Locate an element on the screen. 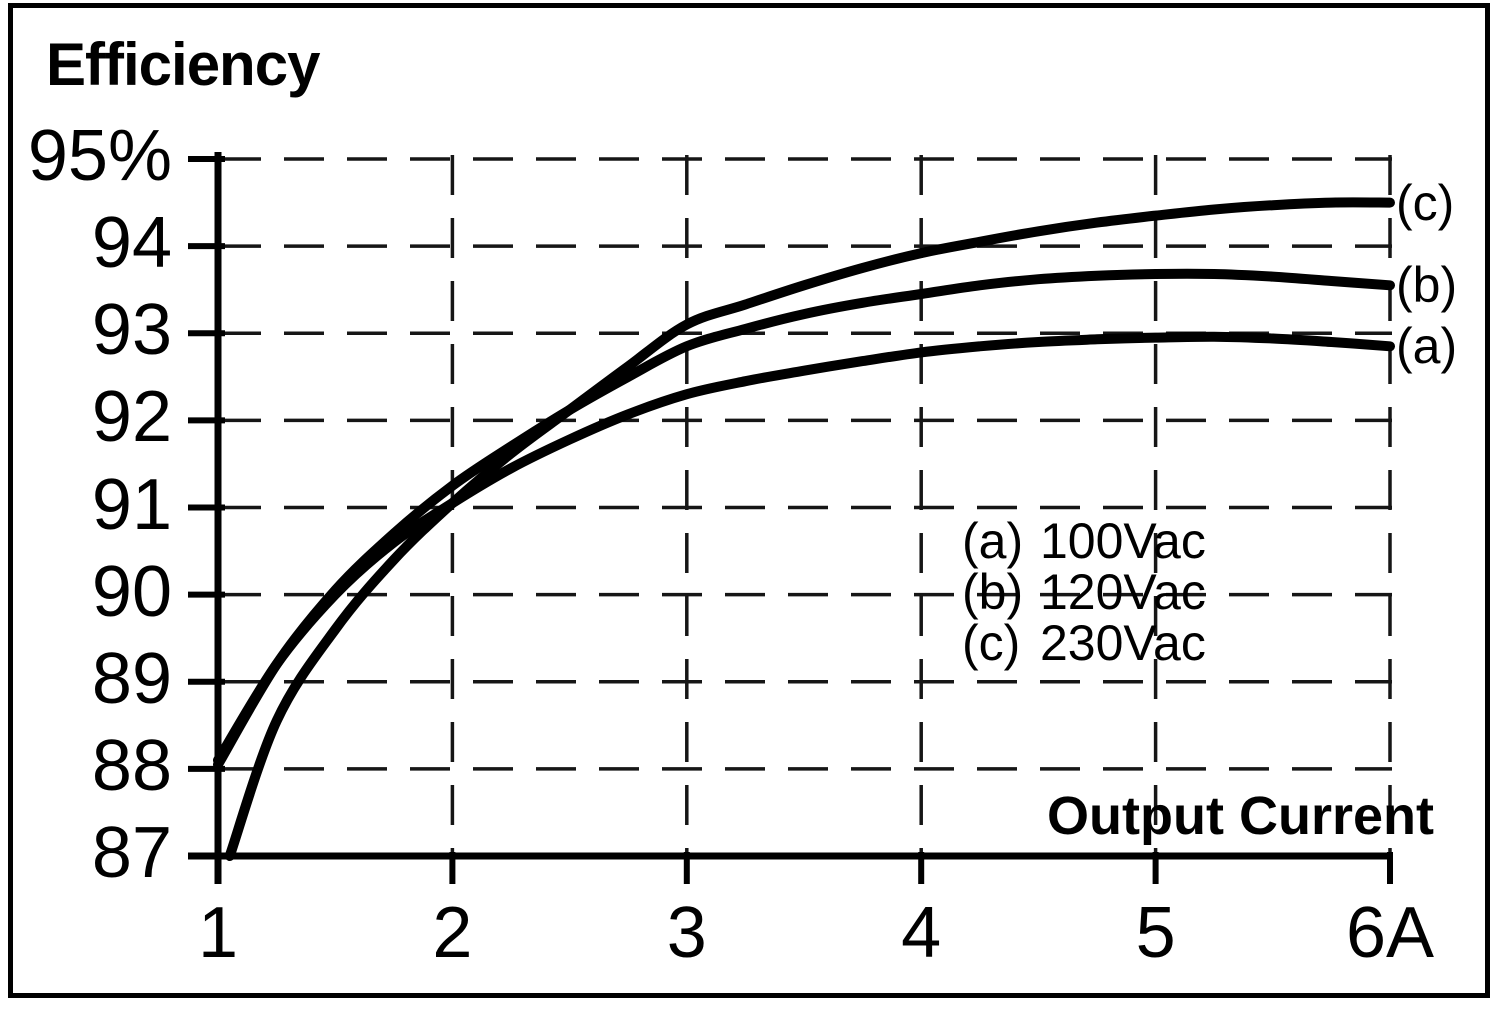 The height and width of the screenshot is (1011, 1500). y-axis-label-87: 87 is located at coordinates (131, 853).